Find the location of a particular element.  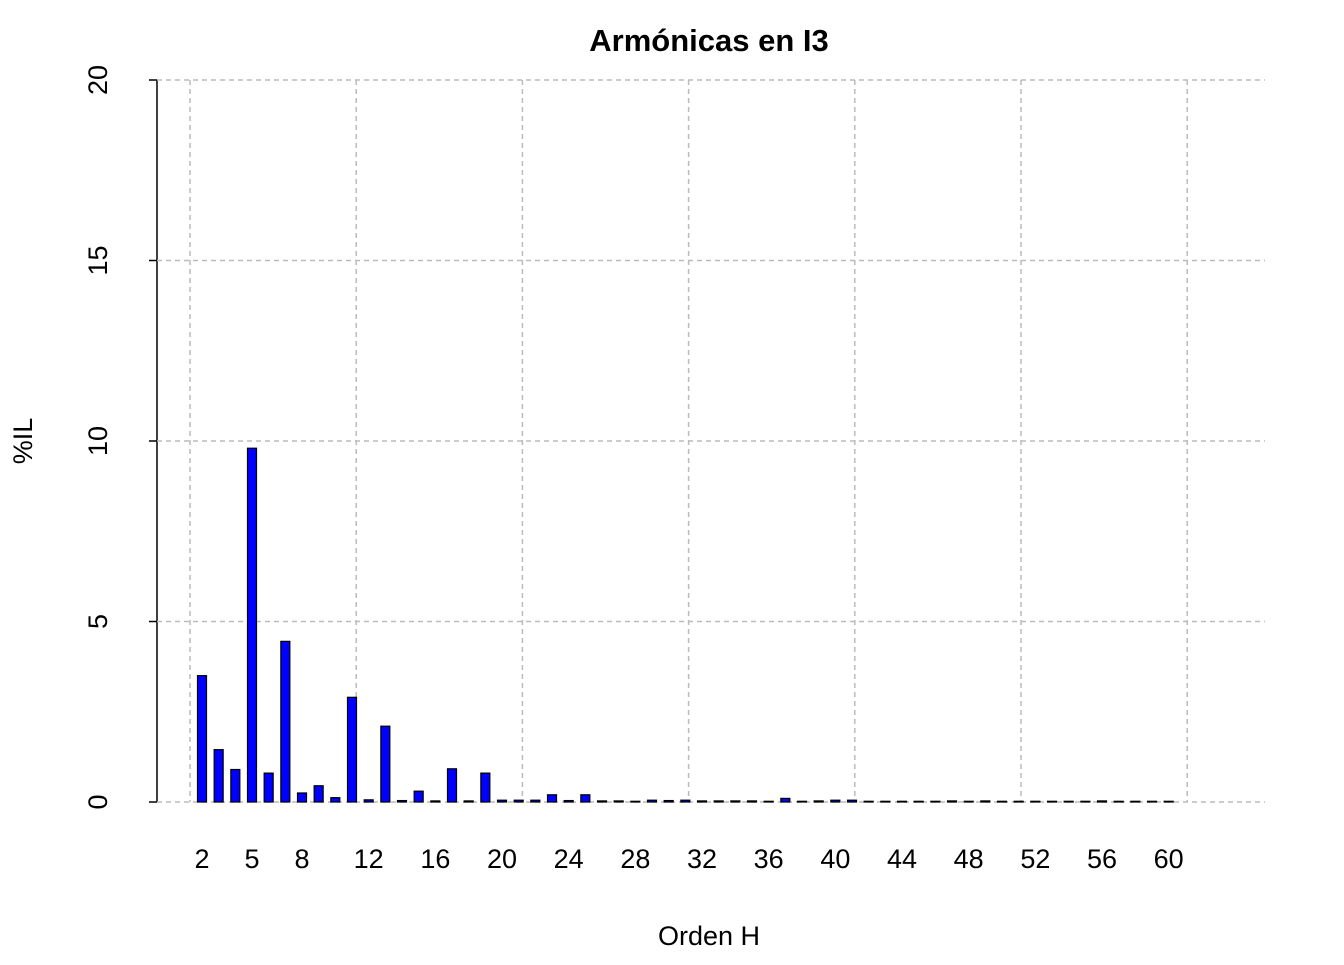

x-tick-label: 20 is located at coordinates (502, 859).